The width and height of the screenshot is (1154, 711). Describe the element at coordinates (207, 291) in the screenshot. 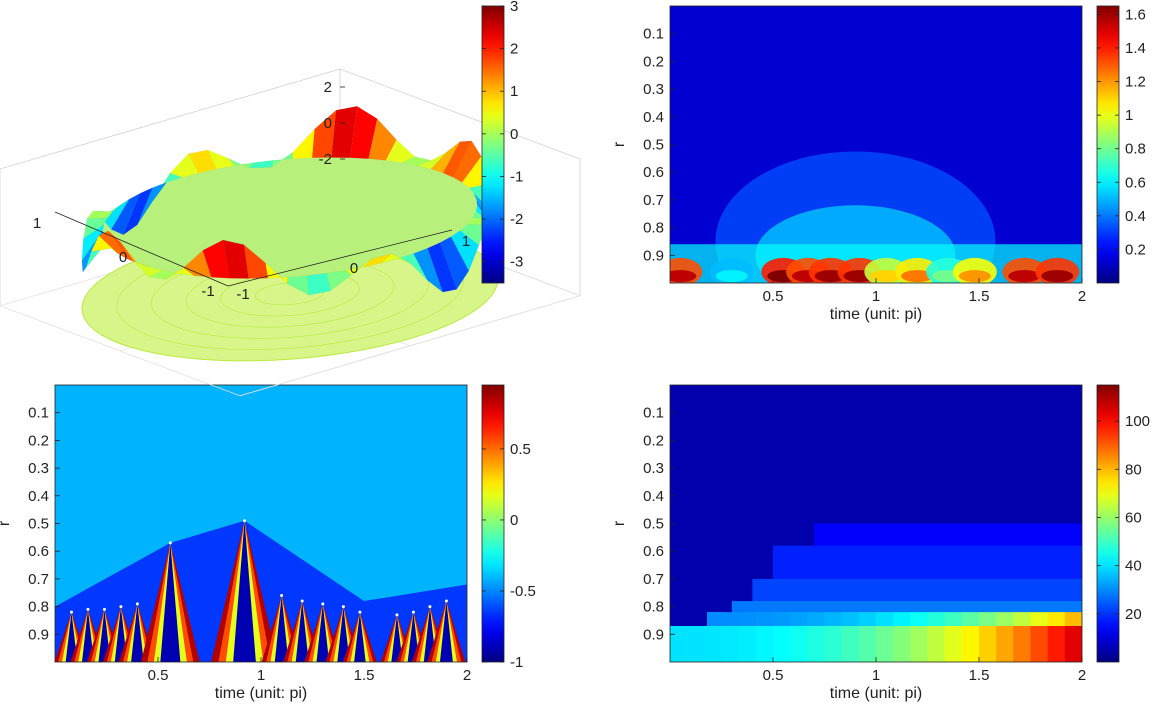

I see `x-tick-label: -1` at that location.